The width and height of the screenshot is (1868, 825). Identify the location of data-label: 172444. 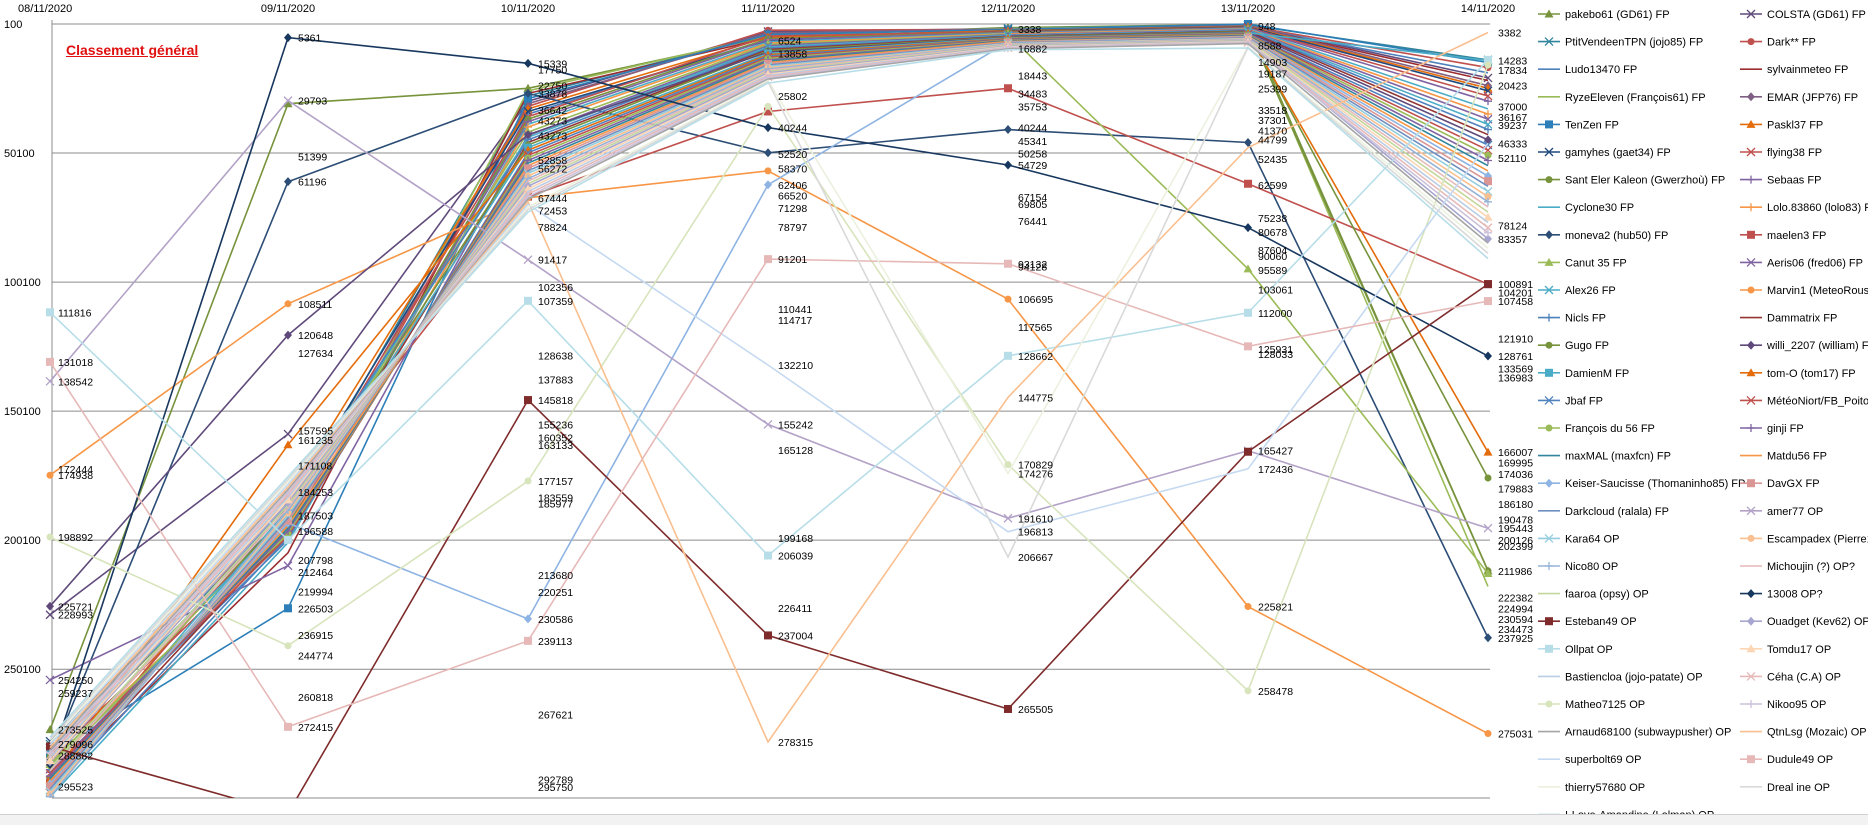
(75, 470).